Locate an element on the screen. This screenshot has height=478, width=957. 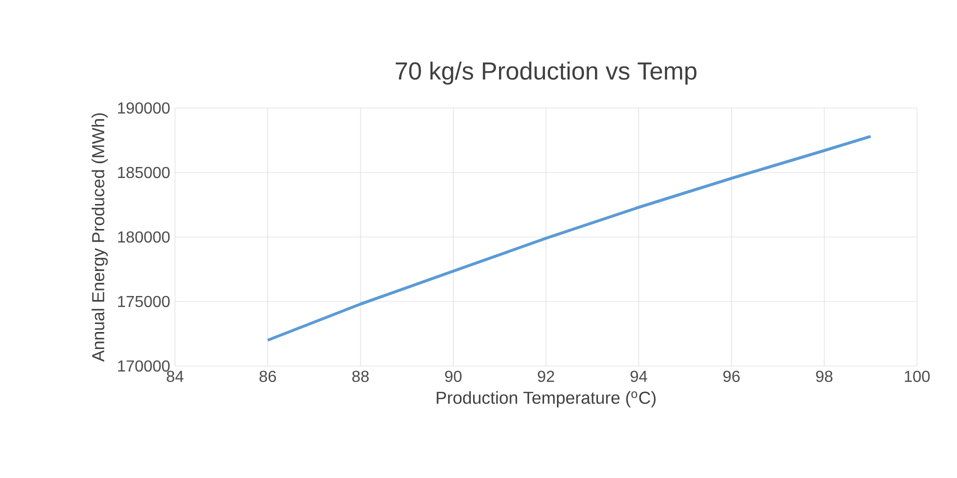
y-tick-label: 180000 is located at coordinates (144, 237).